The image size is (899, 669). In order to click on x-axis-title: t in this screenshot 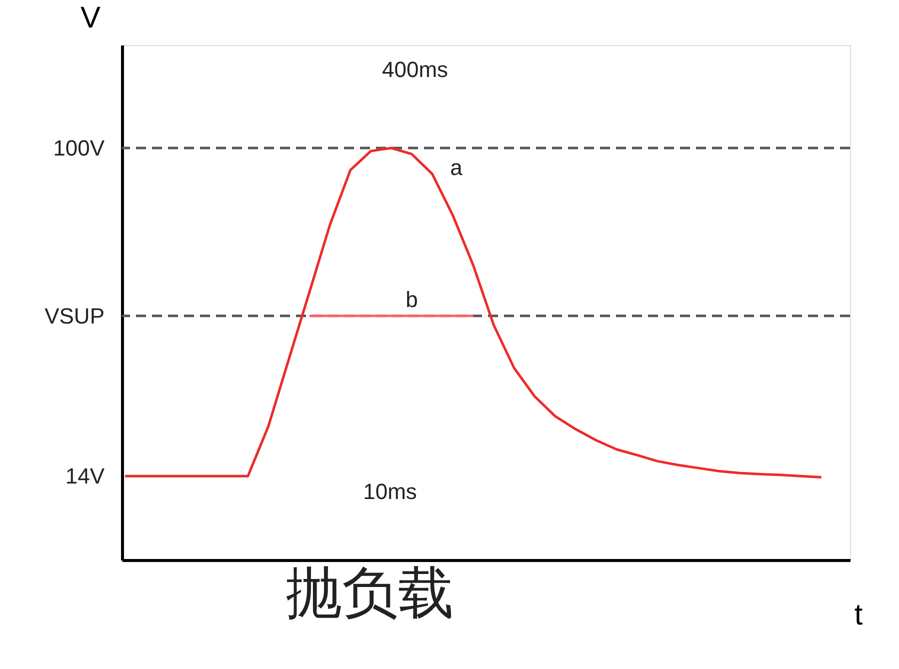, I will do `click(859, 615)`.